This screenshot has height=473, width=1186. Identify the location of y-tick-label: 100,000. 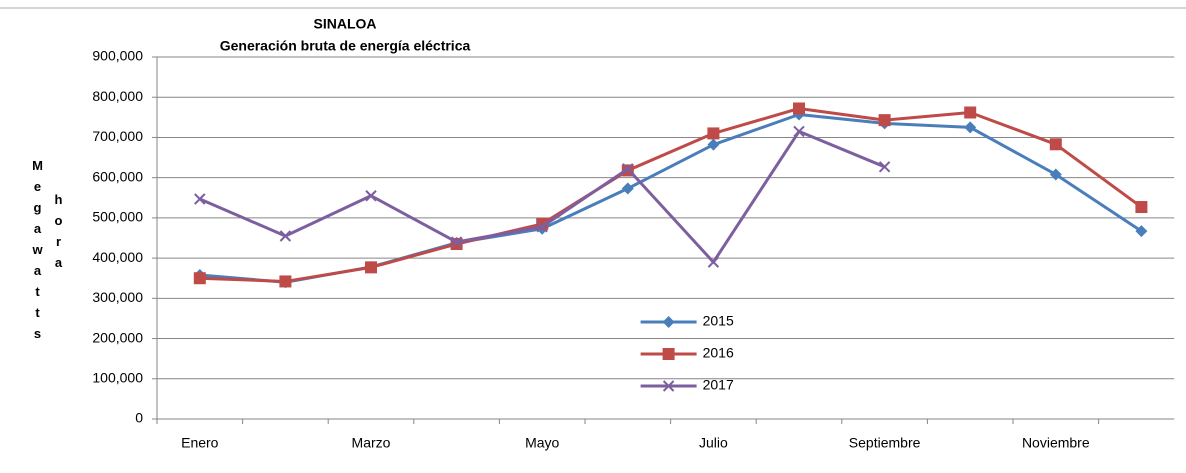
(117, 377).